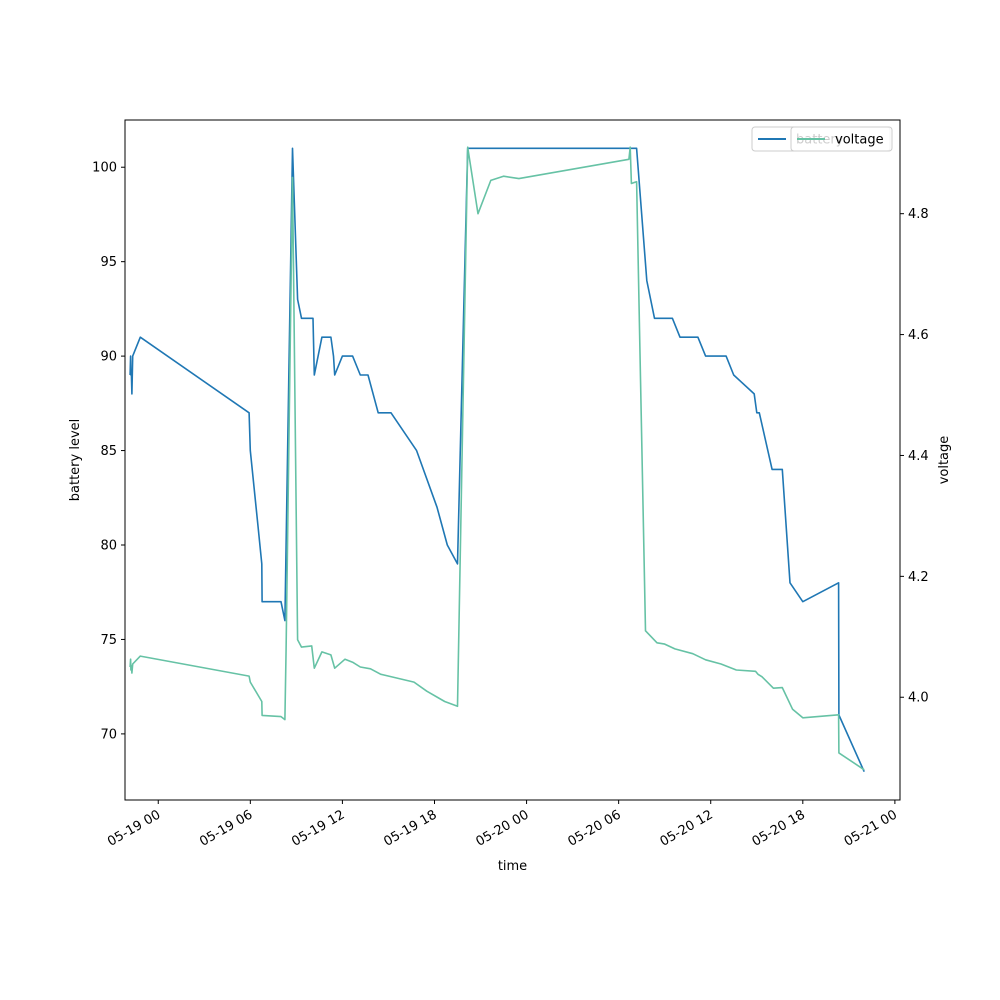 This screenshot has height=1000, width=1000. Describe the element at coordinates (512, 866) in the screenshot. I see `x-axis-label: time` at that location.